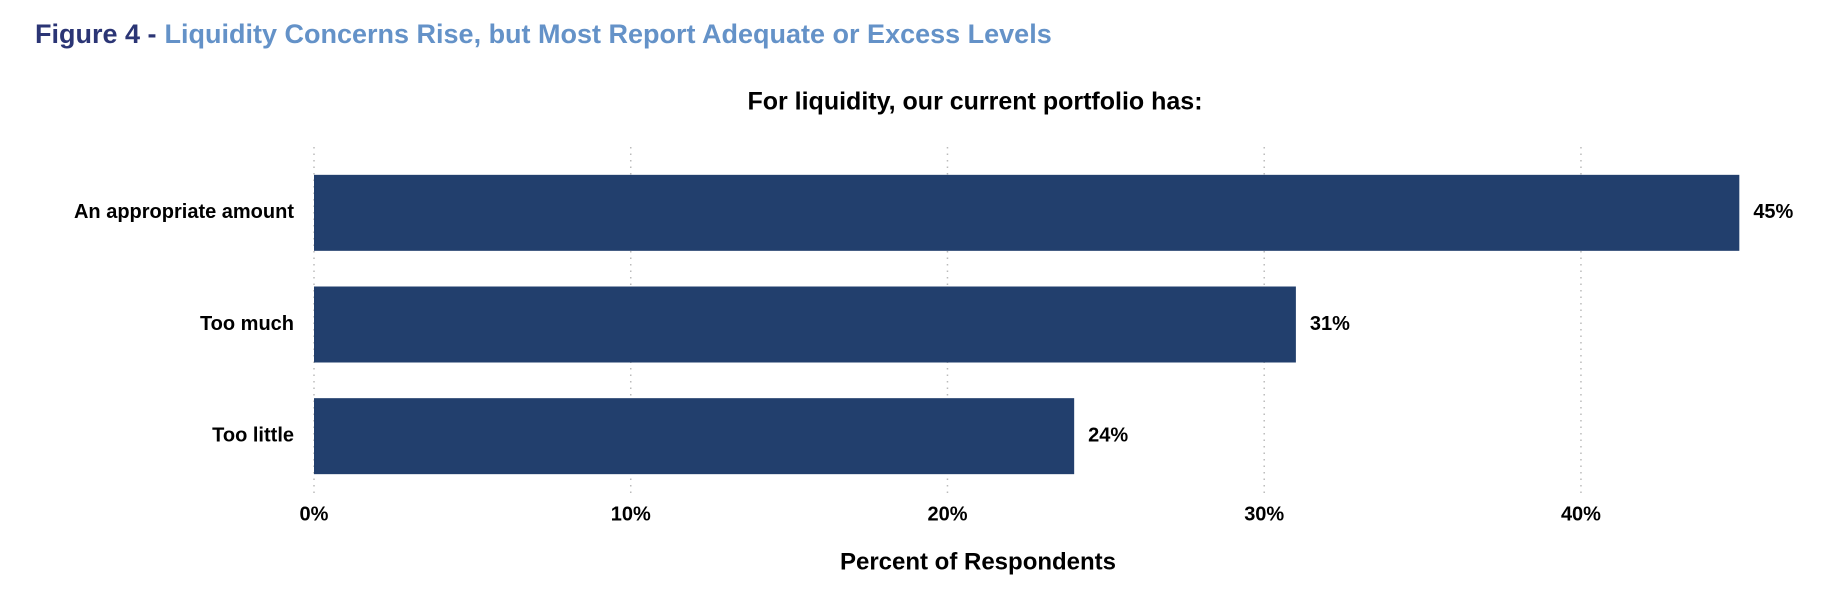  I want to click on y-tick-label: An appropriate amount, so click(184, 212).